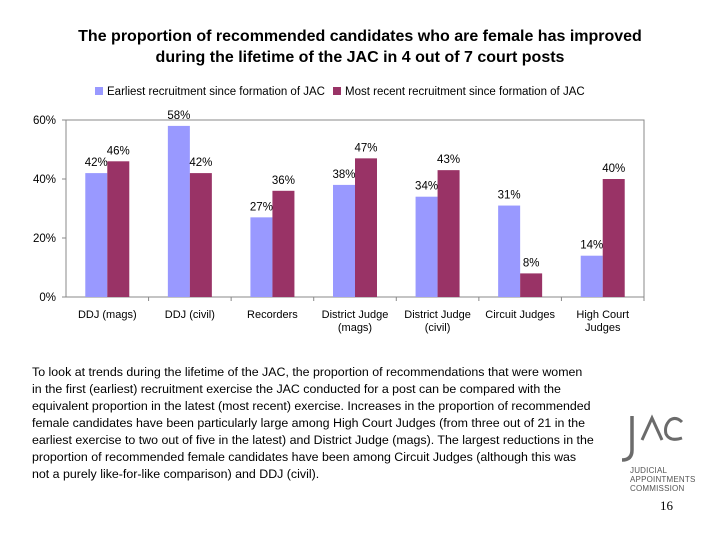 The image size is (720, 540). I want to click on logo-line-3: COMMISSION, so click(657, 488).